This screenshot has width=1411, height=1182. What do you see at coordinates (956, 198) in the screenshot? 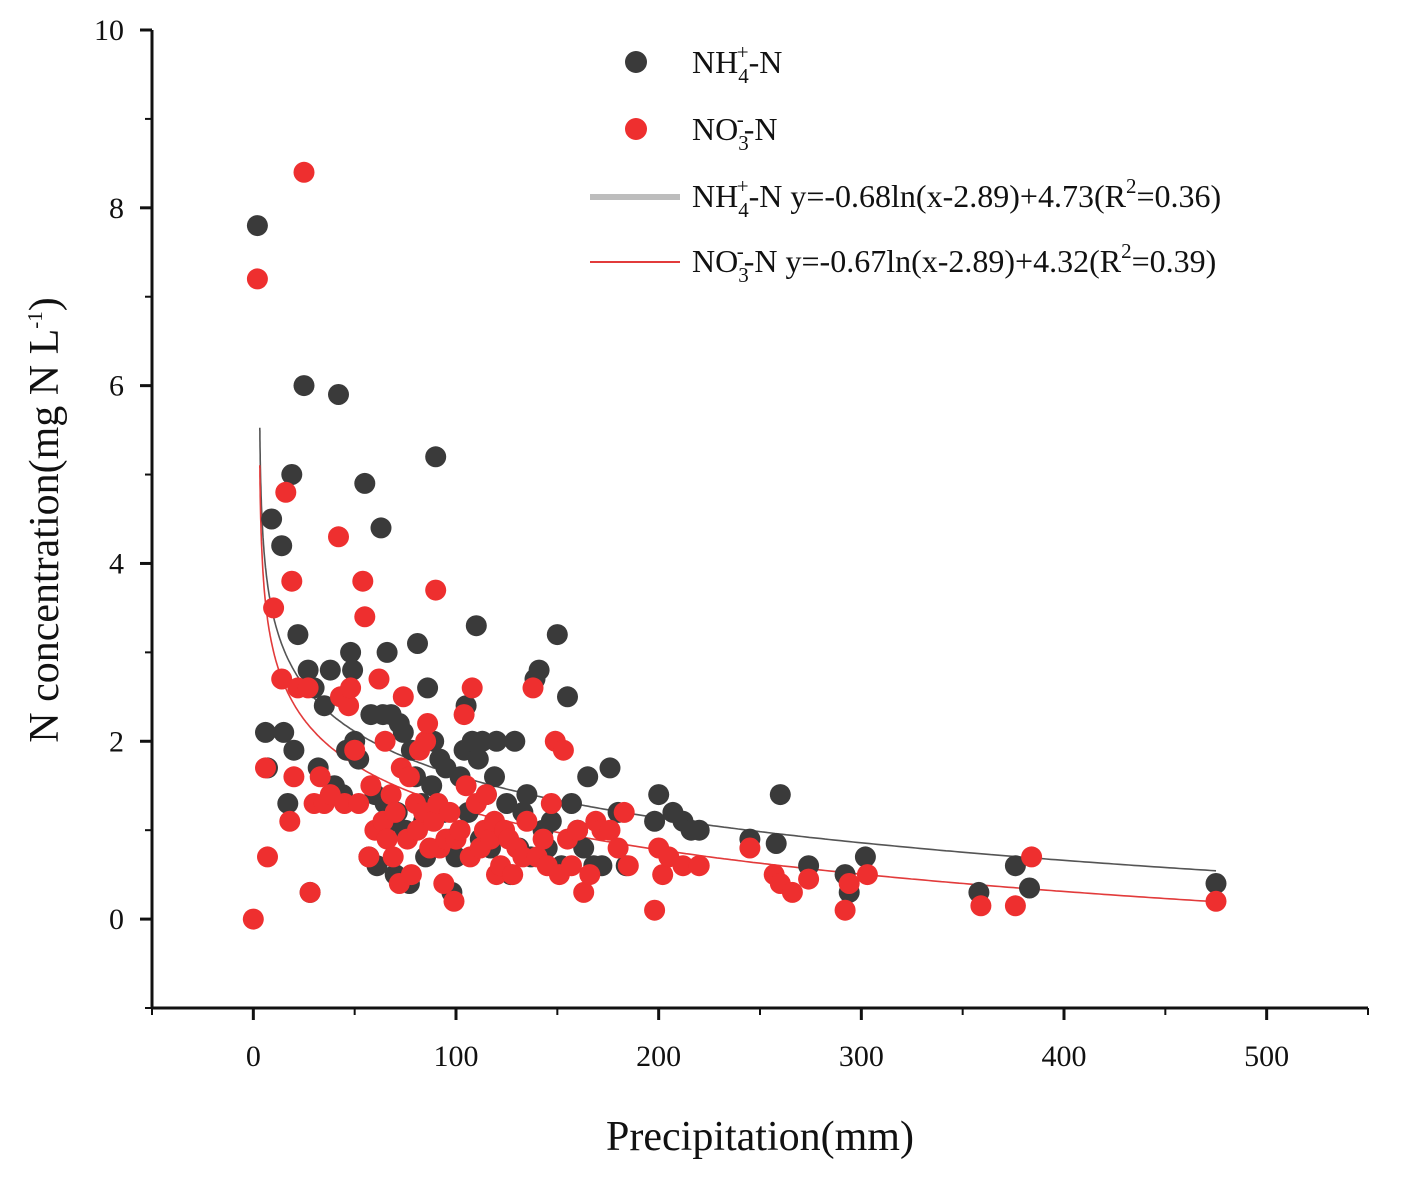
I see `legend-nh4-fit-label: NH4+-N y=-0.68ln(x-2.89)+4.73(R2=0.36)` at bounding box center [956, 198].